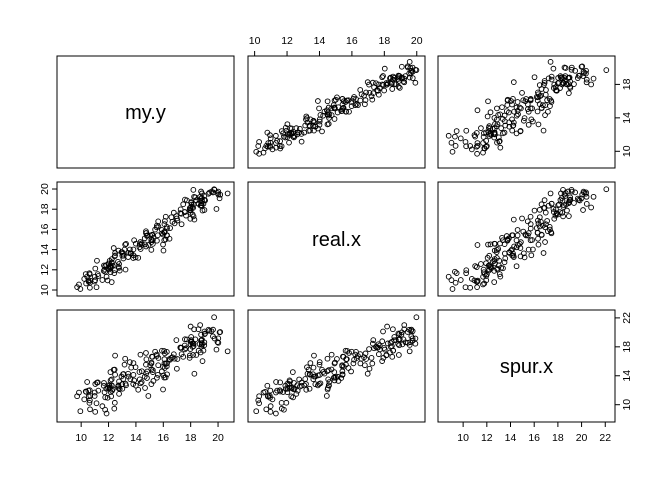 The height and width of the screenshot is (480, 672). I want to click on x-tick-label: 20, so click(417, 41).